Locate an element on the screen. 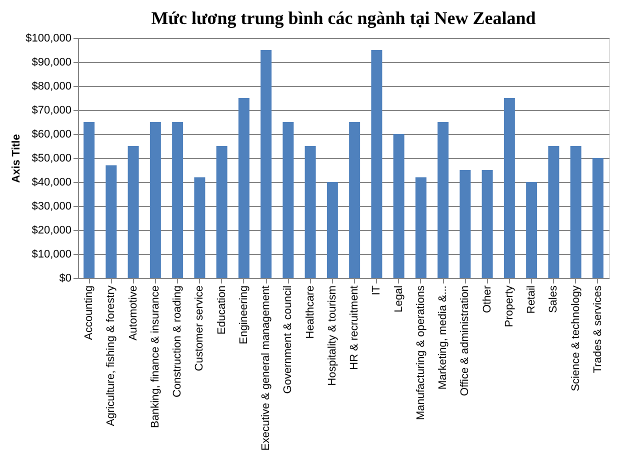 The image size is (624, 459). y-tick-label: $70,000 is located at coordinates (52, 110).